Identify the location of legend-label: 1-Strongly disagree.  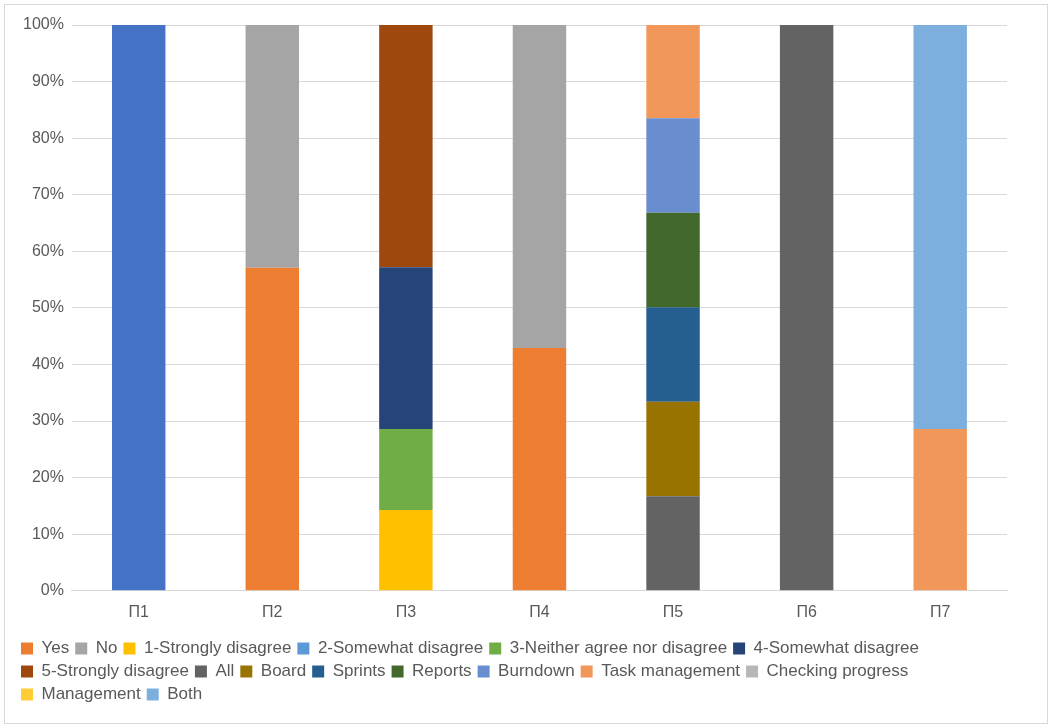
(217, 648).